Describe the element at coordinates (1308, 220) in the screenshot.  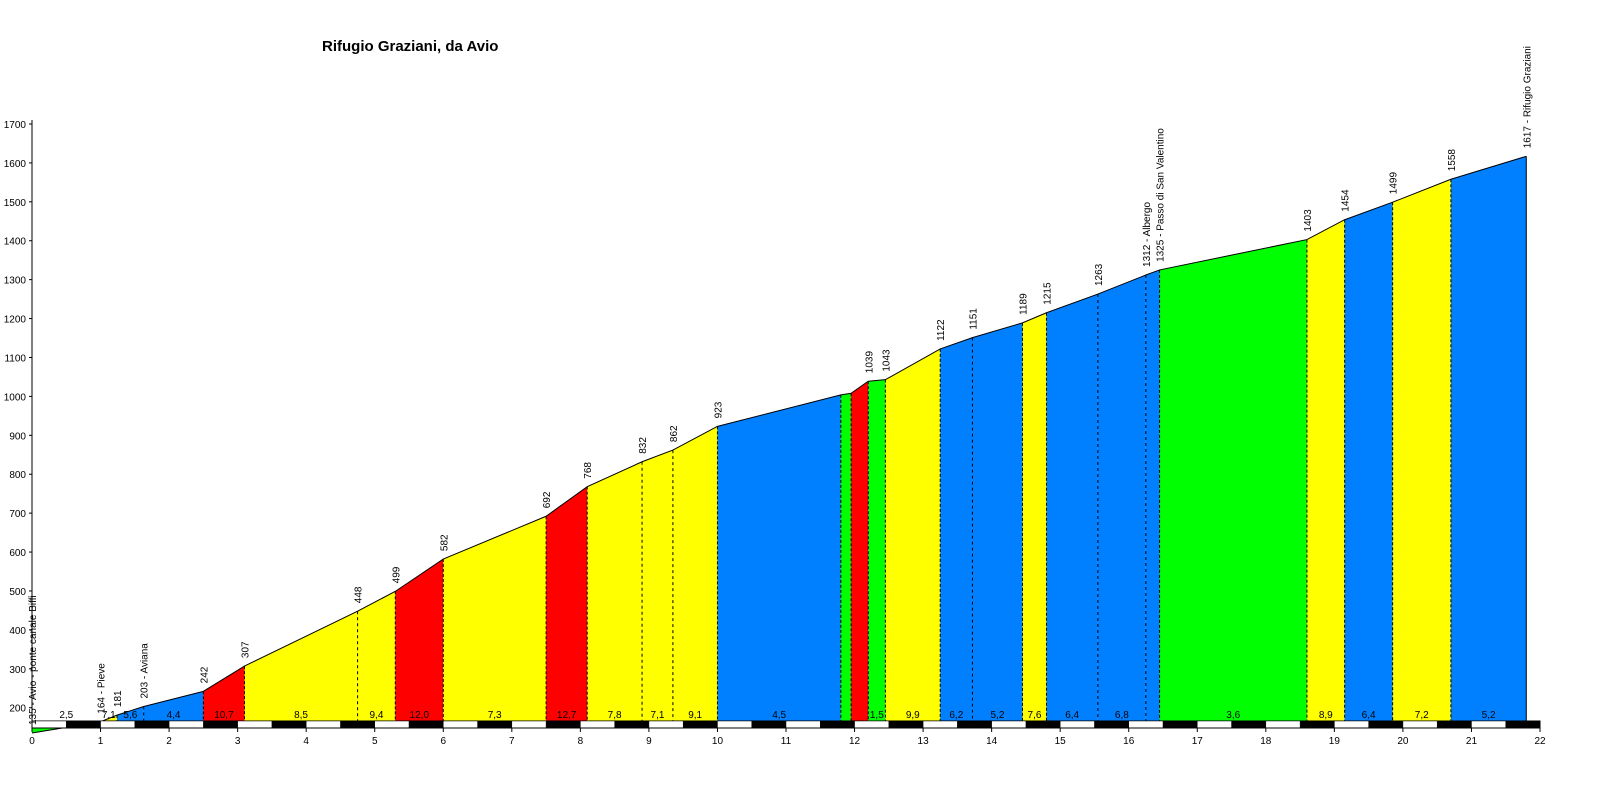
I see `point-label: 1403` at that location.